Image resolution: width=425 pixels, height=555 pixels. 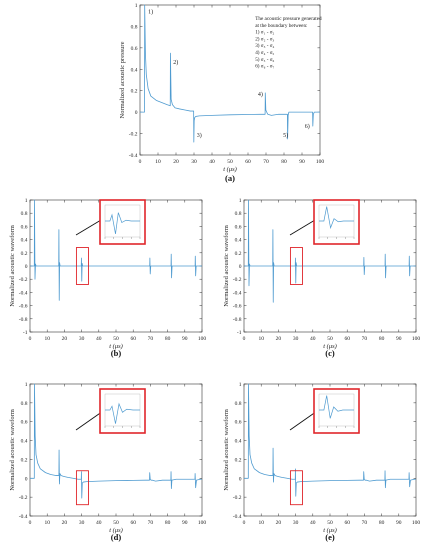 What do you see at coordinates (330, 537) in the screenshot?
I see `panel-label: (e)` at bounding box center [330, 537].